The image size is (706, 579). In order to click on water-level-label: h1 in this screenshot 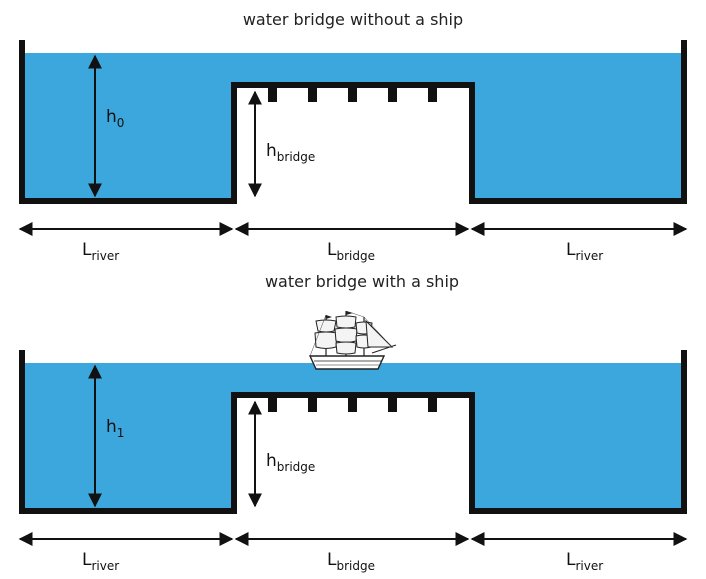, I will do `click(115, 428)`.